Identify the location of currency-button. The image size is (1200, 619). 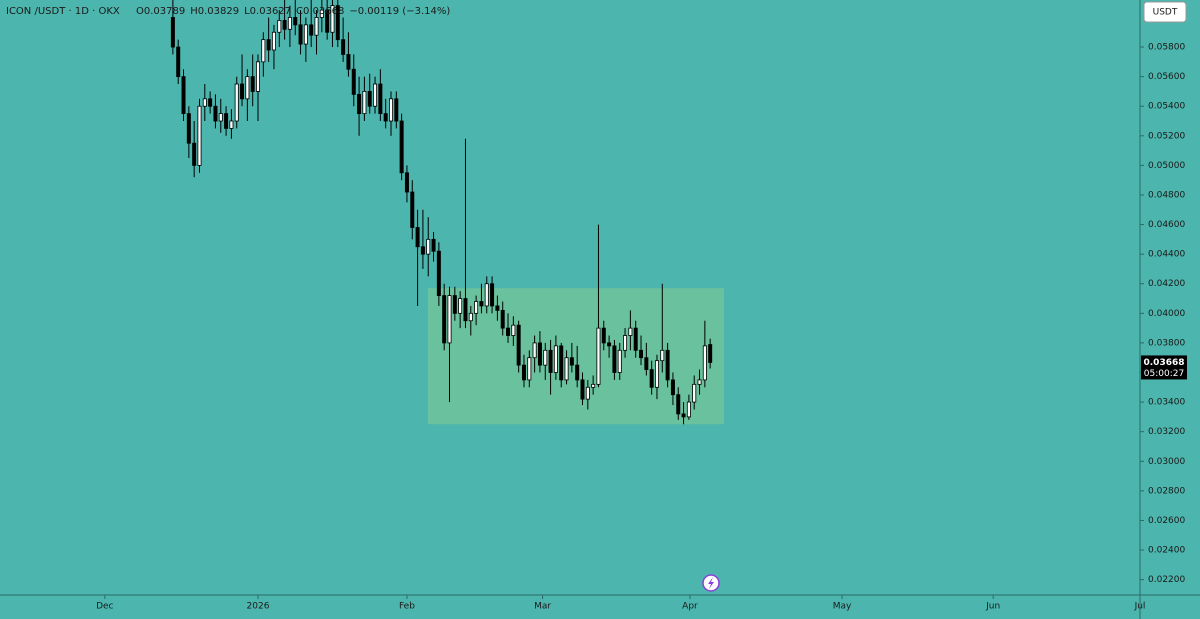
(1165, 12).